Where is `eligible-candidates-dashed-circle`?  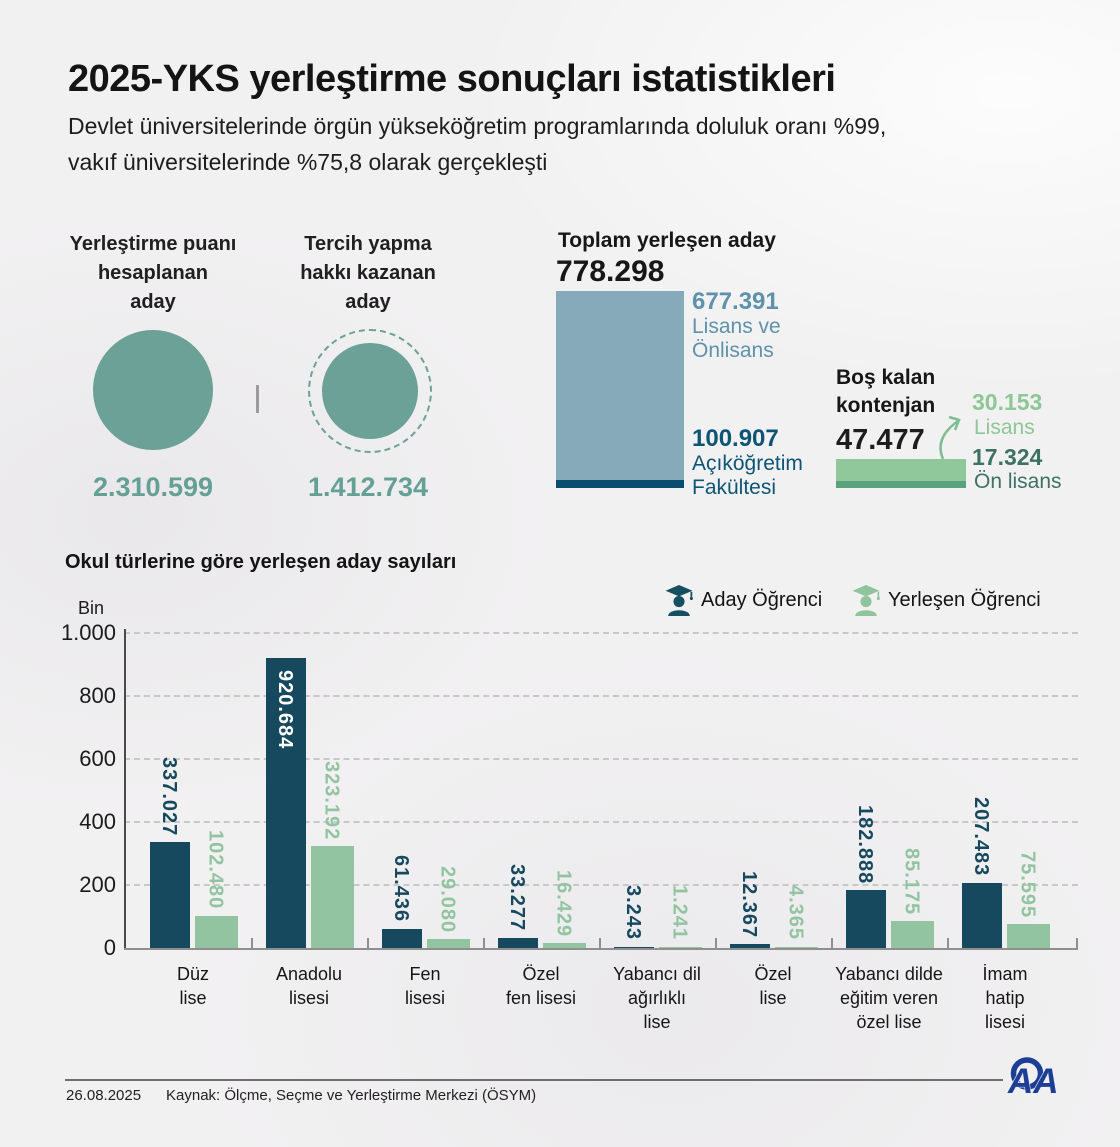
eligible-candidates-dashed-circle is located at coordinates (370, 391).